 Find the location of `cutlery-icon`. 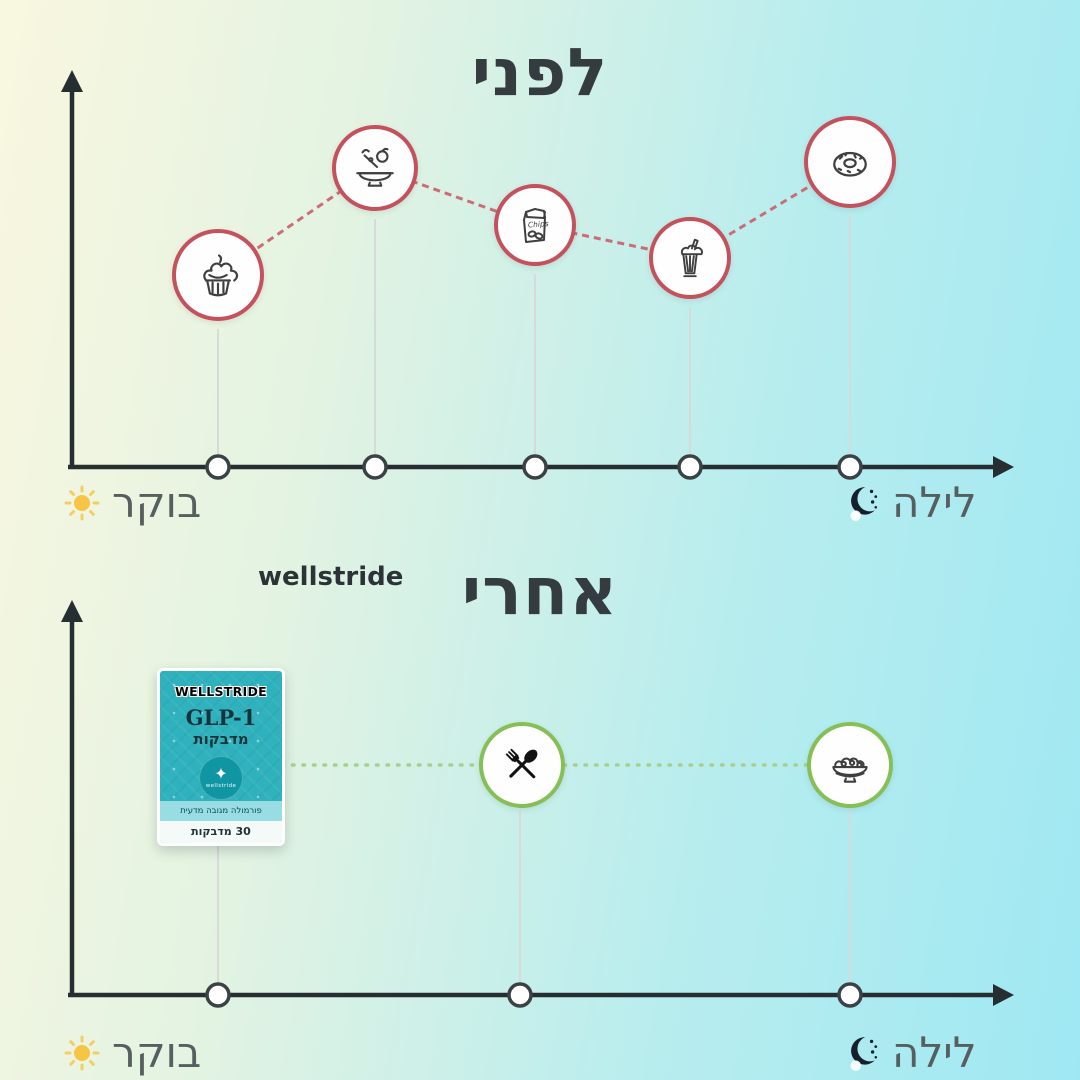

cutlery-icon is located at coordinates (521, 763).